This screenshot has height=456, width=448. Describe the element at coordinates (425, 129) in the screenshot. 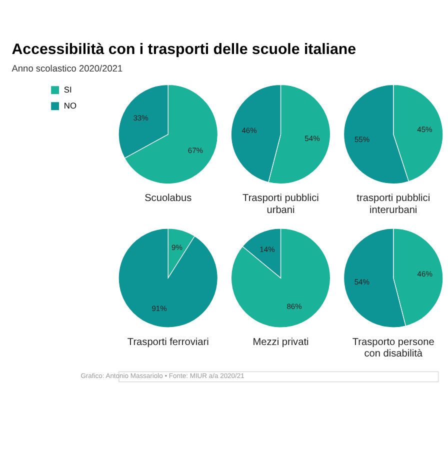

I see `data-label: 45%` at that location.